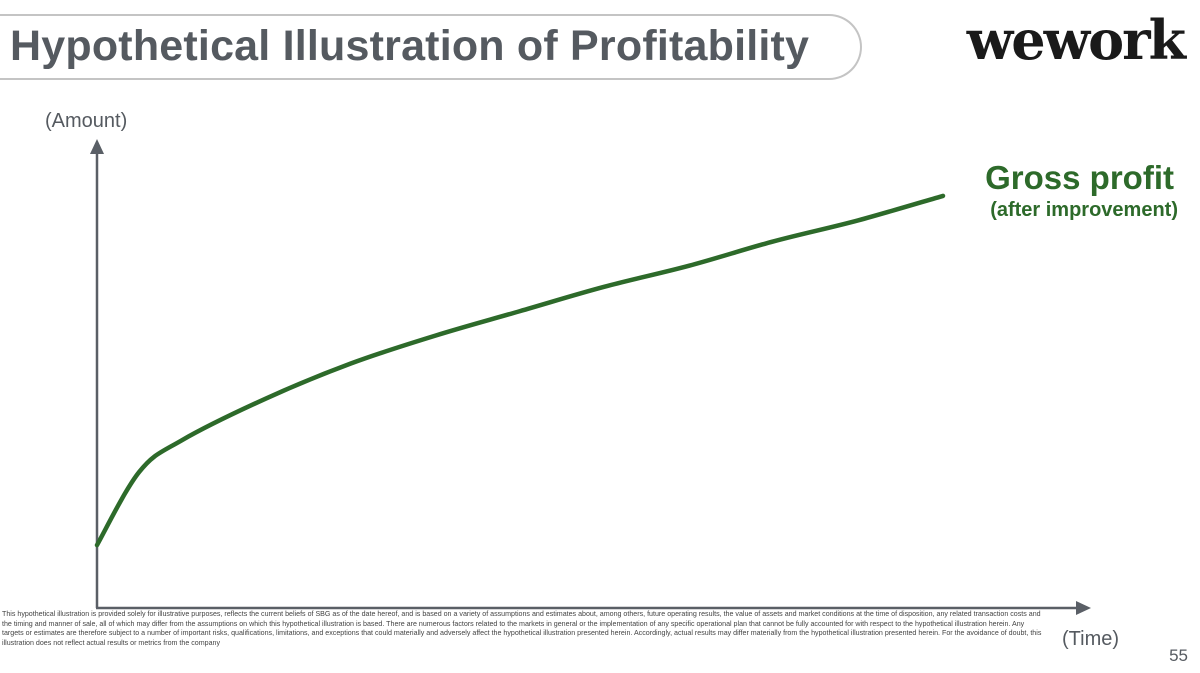  I want to click on wework-logo: wework, so click(1076, 40).